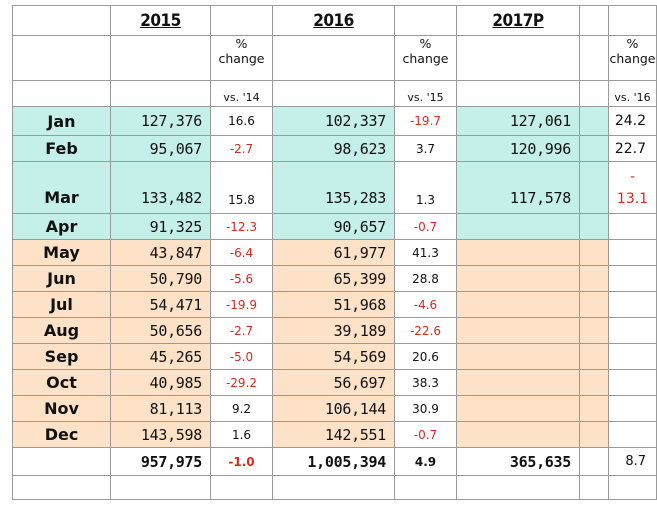 This screenshot has height=522, width=657. I want to click on table-row: Dec 143,598 1.6 142,551 -0.7, so click(334, 434).